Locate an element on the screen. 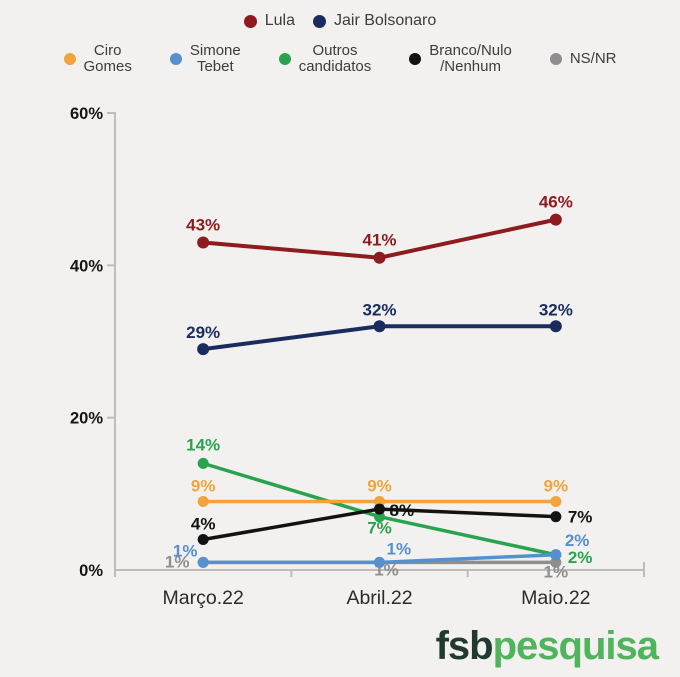  legend-row-1: Lula Jair Bolsonaro is located at coordinates (340, 21).